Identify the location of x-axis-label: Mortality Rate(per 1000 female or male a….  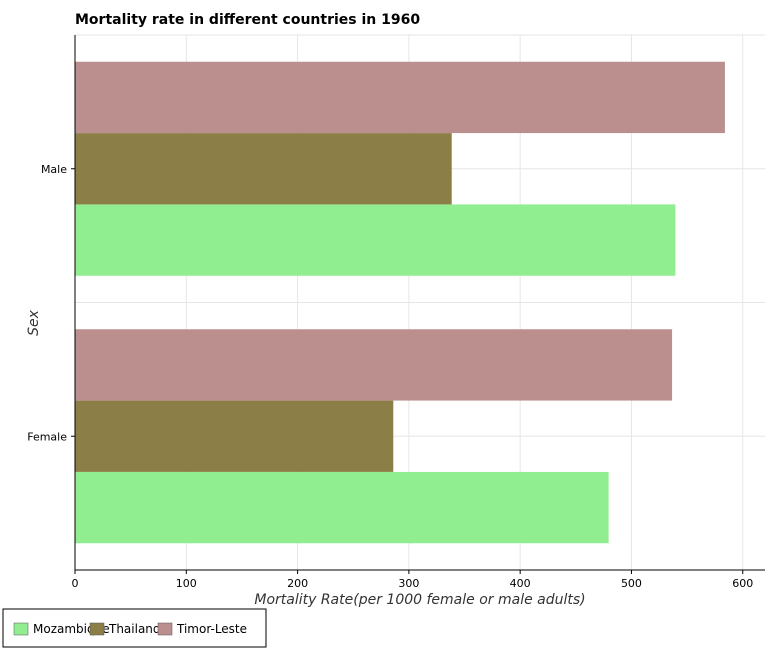
(419, 600).